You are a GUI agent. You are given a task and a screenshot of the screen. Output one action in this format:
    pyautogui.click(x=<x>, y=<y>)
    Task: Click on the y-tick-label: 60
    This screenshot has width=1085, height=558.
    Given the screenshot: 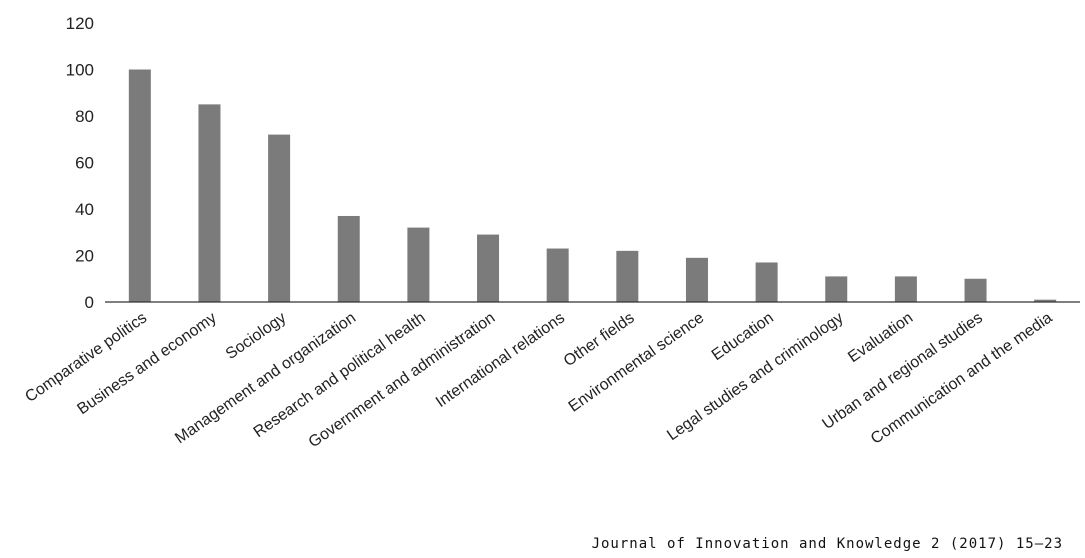 What is the action you would take?
    pyautogui.click(x=84, y=163)
    